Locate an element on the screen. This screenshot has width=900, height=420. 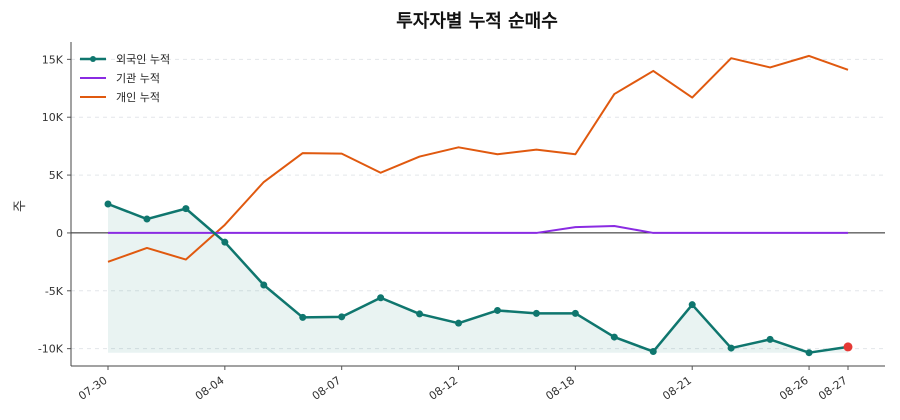
y-tick-label: 0 is located at coordinates (59, 233).